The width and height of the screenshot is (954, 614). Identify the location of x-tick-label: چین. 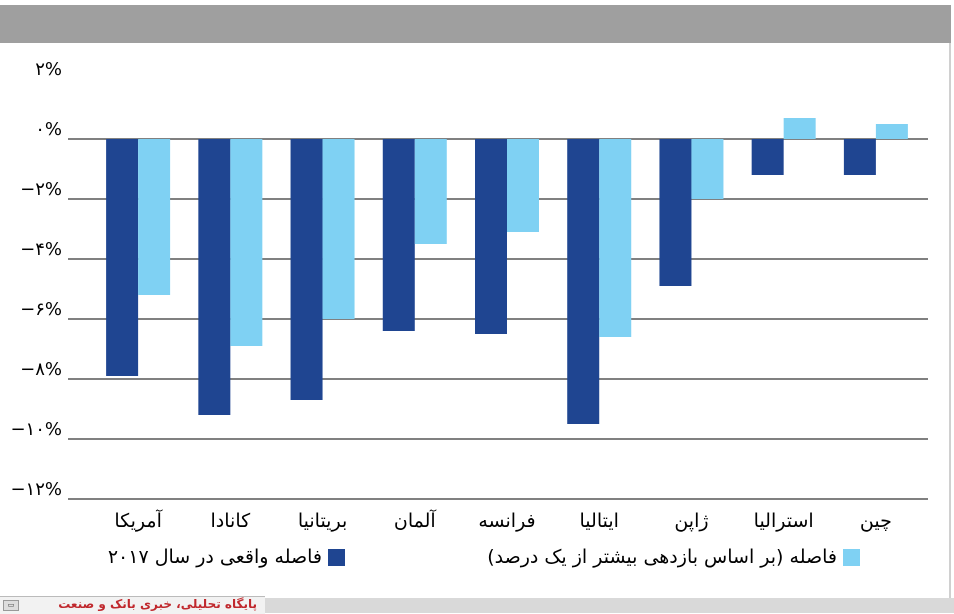
(876, 521).